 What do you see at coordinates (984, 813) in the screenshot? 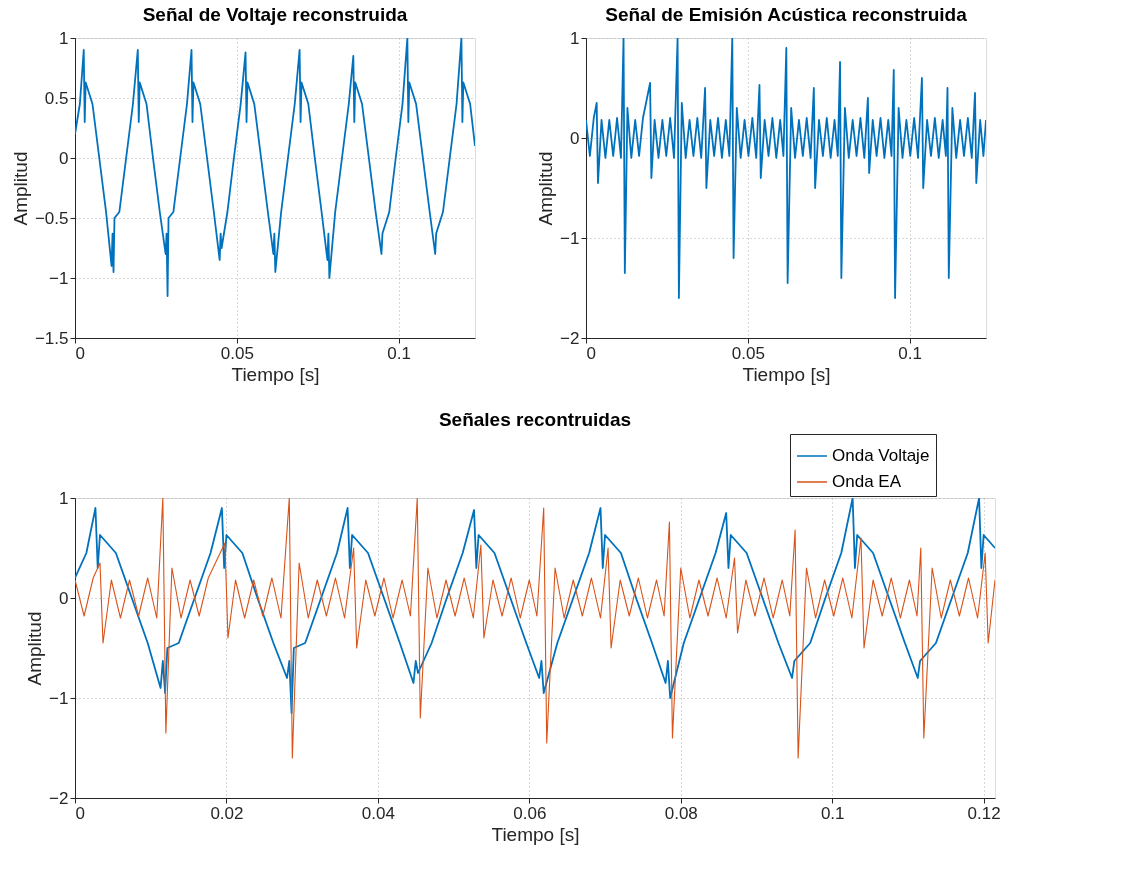
I see `x-tick-label: 0.12` at bounding box center [984, 813].